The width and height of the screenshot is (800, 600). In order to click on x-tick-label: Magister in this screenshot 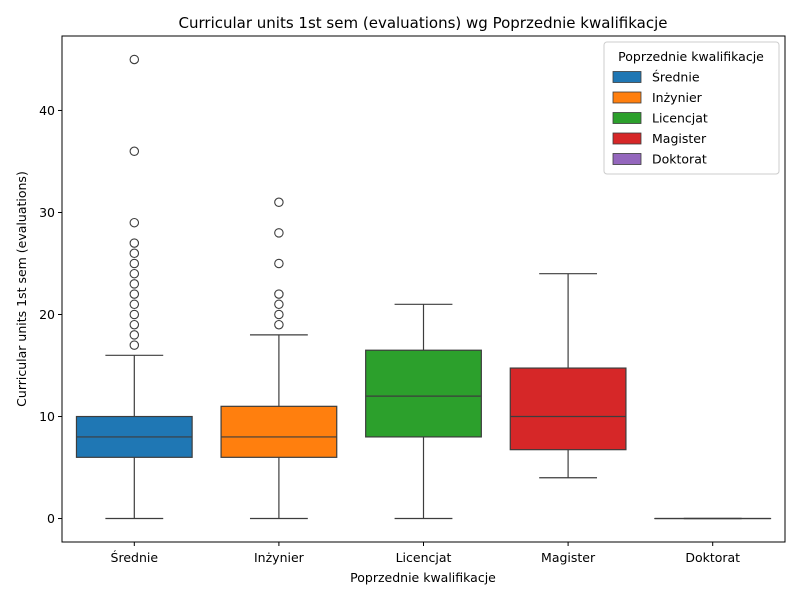, I will do `click(568, 557)`.